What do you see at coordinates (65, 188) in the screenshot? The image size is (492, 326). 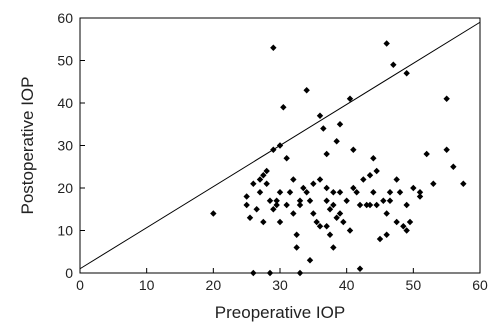 I see `y-tick-label: 20` at bounding box center [65, 188].